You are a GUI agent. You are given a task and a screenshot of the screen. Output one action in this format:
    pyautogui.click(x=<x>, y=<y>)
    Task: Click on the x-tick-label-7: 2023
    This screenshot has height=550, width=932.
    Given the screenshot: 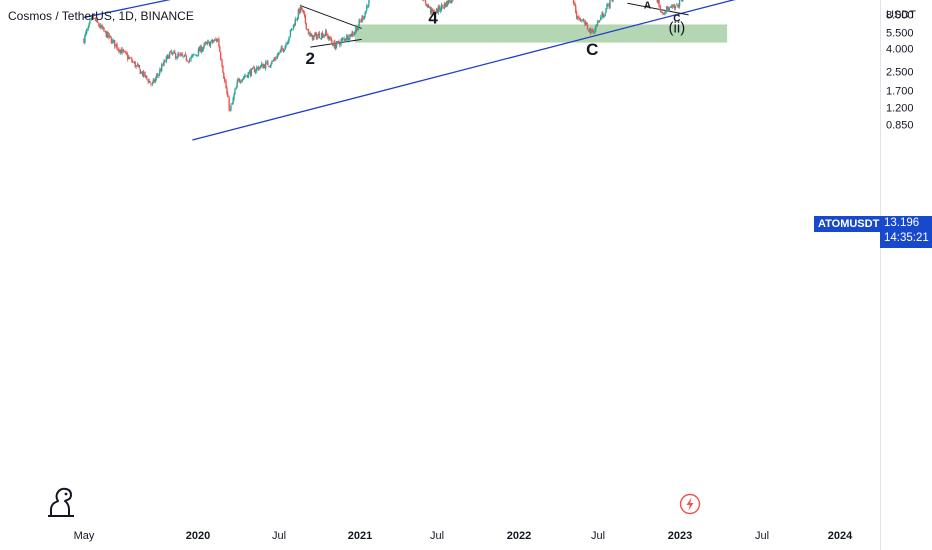 What is the action you would take?
    pyautogui.click(x=680, y=536)
    